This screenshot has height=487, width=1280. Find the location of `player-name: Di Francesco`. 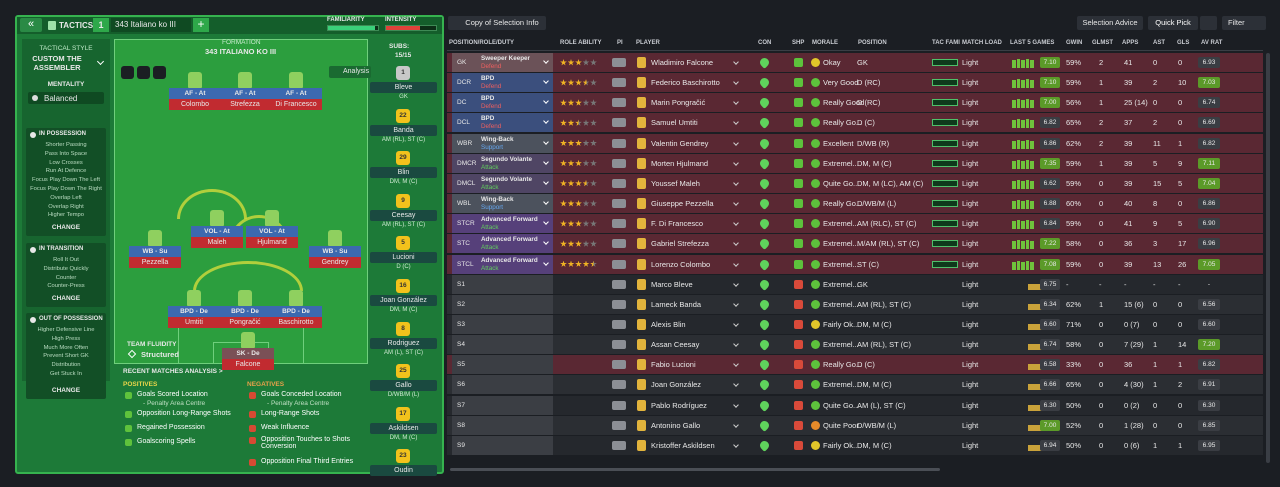

player-name: Di Francesco is located at coordinates (296, 104).